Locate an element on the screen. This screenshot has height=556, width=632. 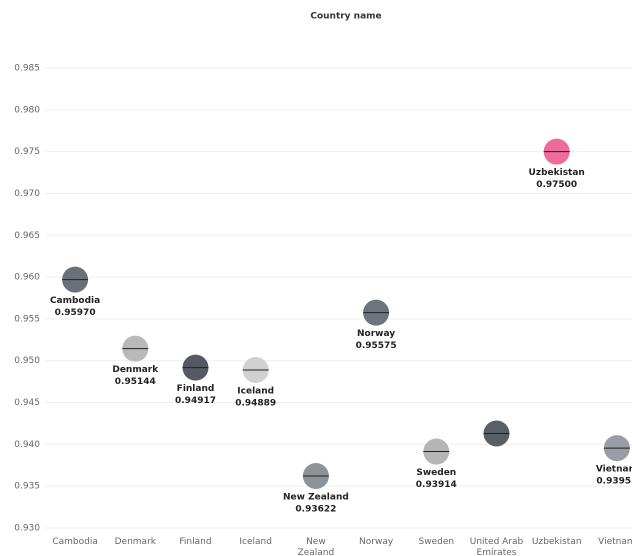
data-label-name: Norway is located at coordinates (376, 334).